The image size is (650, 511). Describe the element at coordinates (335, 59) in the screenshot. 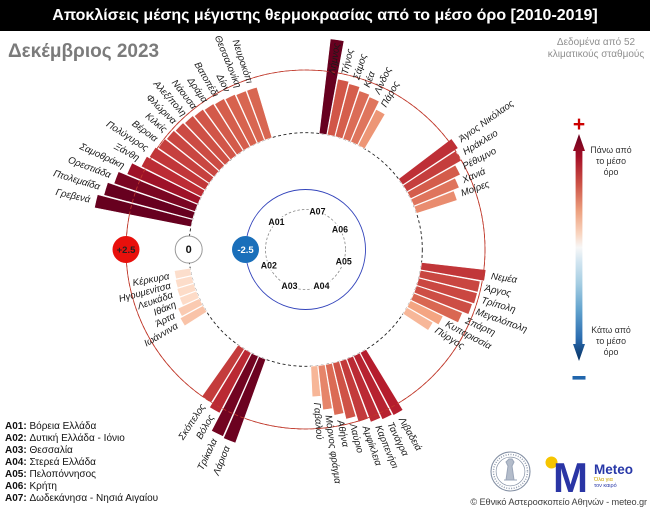

I see `svg-text: Λήμνος` at that location.